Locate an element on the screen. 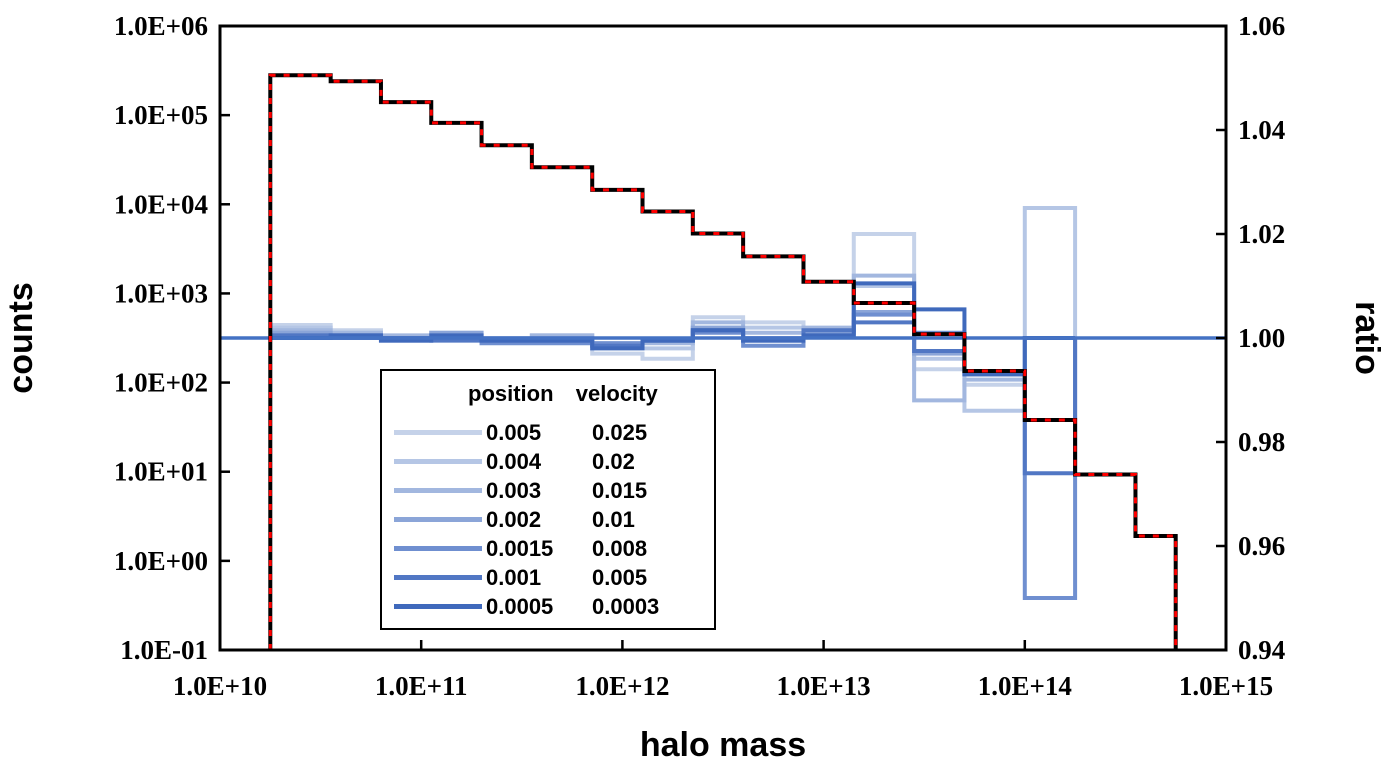 The image size is (1384, 765). legend-entry: 0.0015 0.008 is located at coordinates (554, 548).